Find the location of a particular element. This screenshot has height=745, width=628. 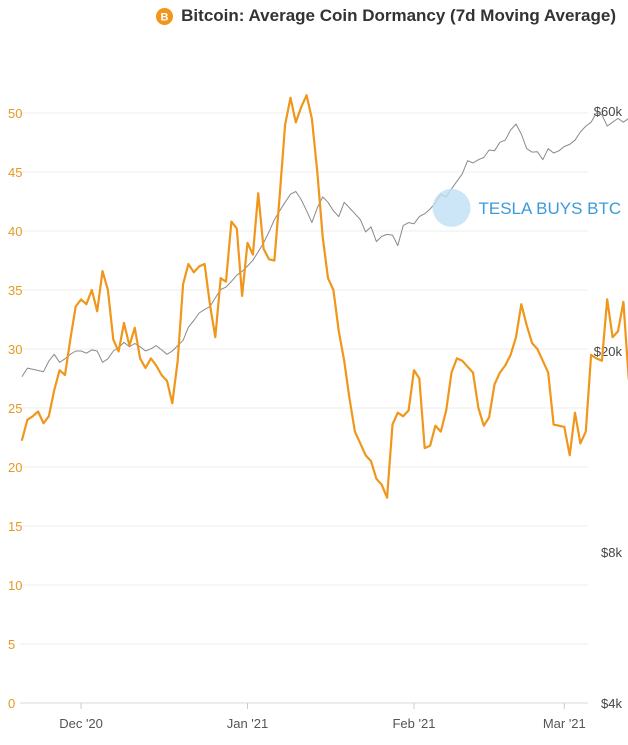

svg-text: B is located at coordinates (165, 17).